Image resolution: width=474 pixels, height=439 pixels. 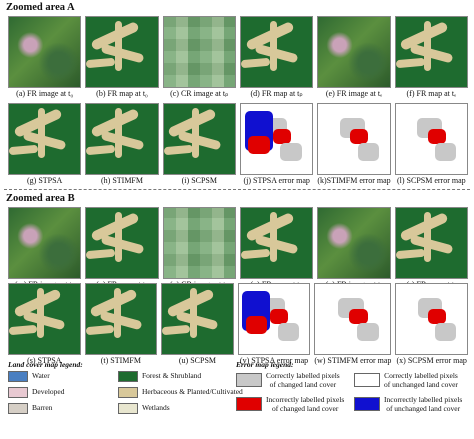 I want to click on legend-label: Forest & Shrubland, so click(x=172, y=376).